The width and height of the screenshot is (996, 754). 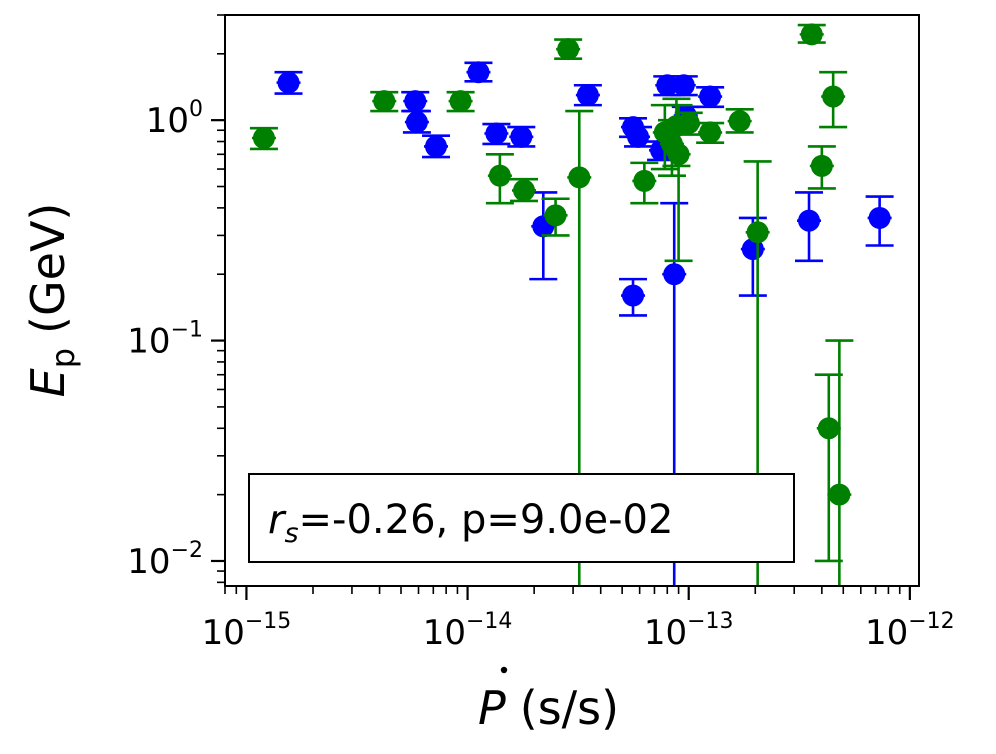 I want to click on x-axis-unit: (s/s), so click(x=569, y=708).